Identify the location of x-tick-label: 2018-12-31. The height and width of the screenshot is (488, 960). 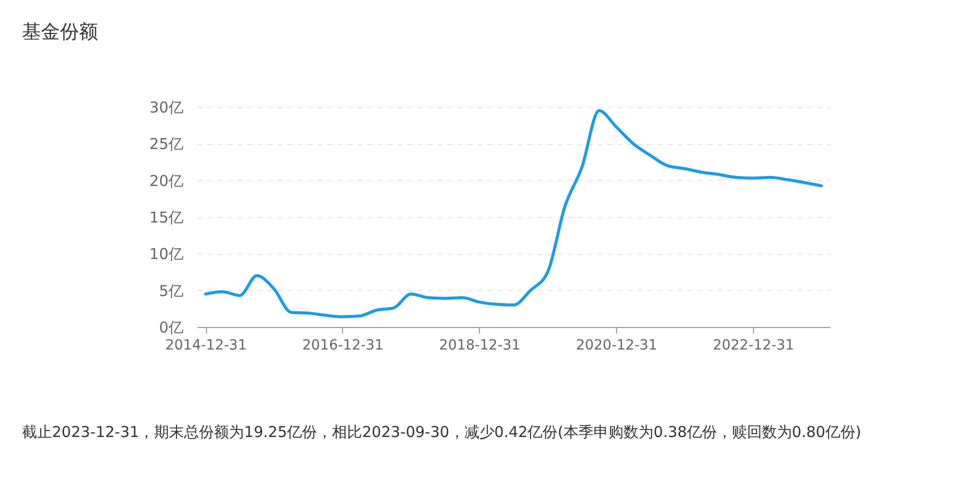
(479, 346).